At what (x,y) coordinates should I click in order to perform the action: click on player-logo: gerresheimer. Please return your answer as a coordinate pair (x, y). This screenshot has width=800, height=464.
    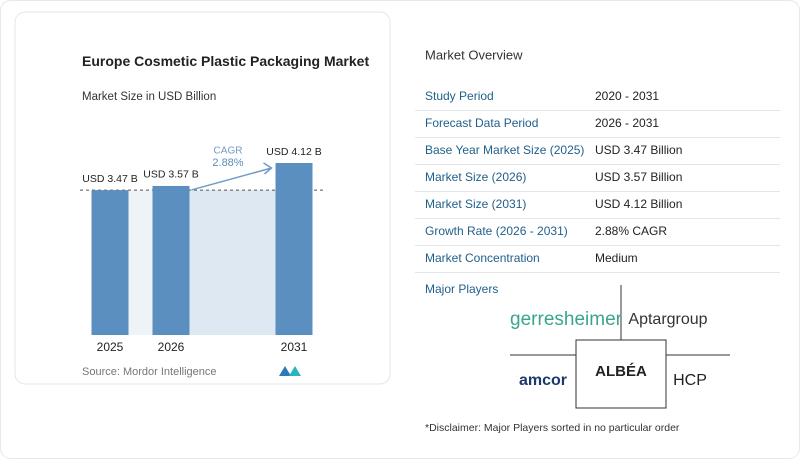
    Looking at the image, I should click on (566, 319).